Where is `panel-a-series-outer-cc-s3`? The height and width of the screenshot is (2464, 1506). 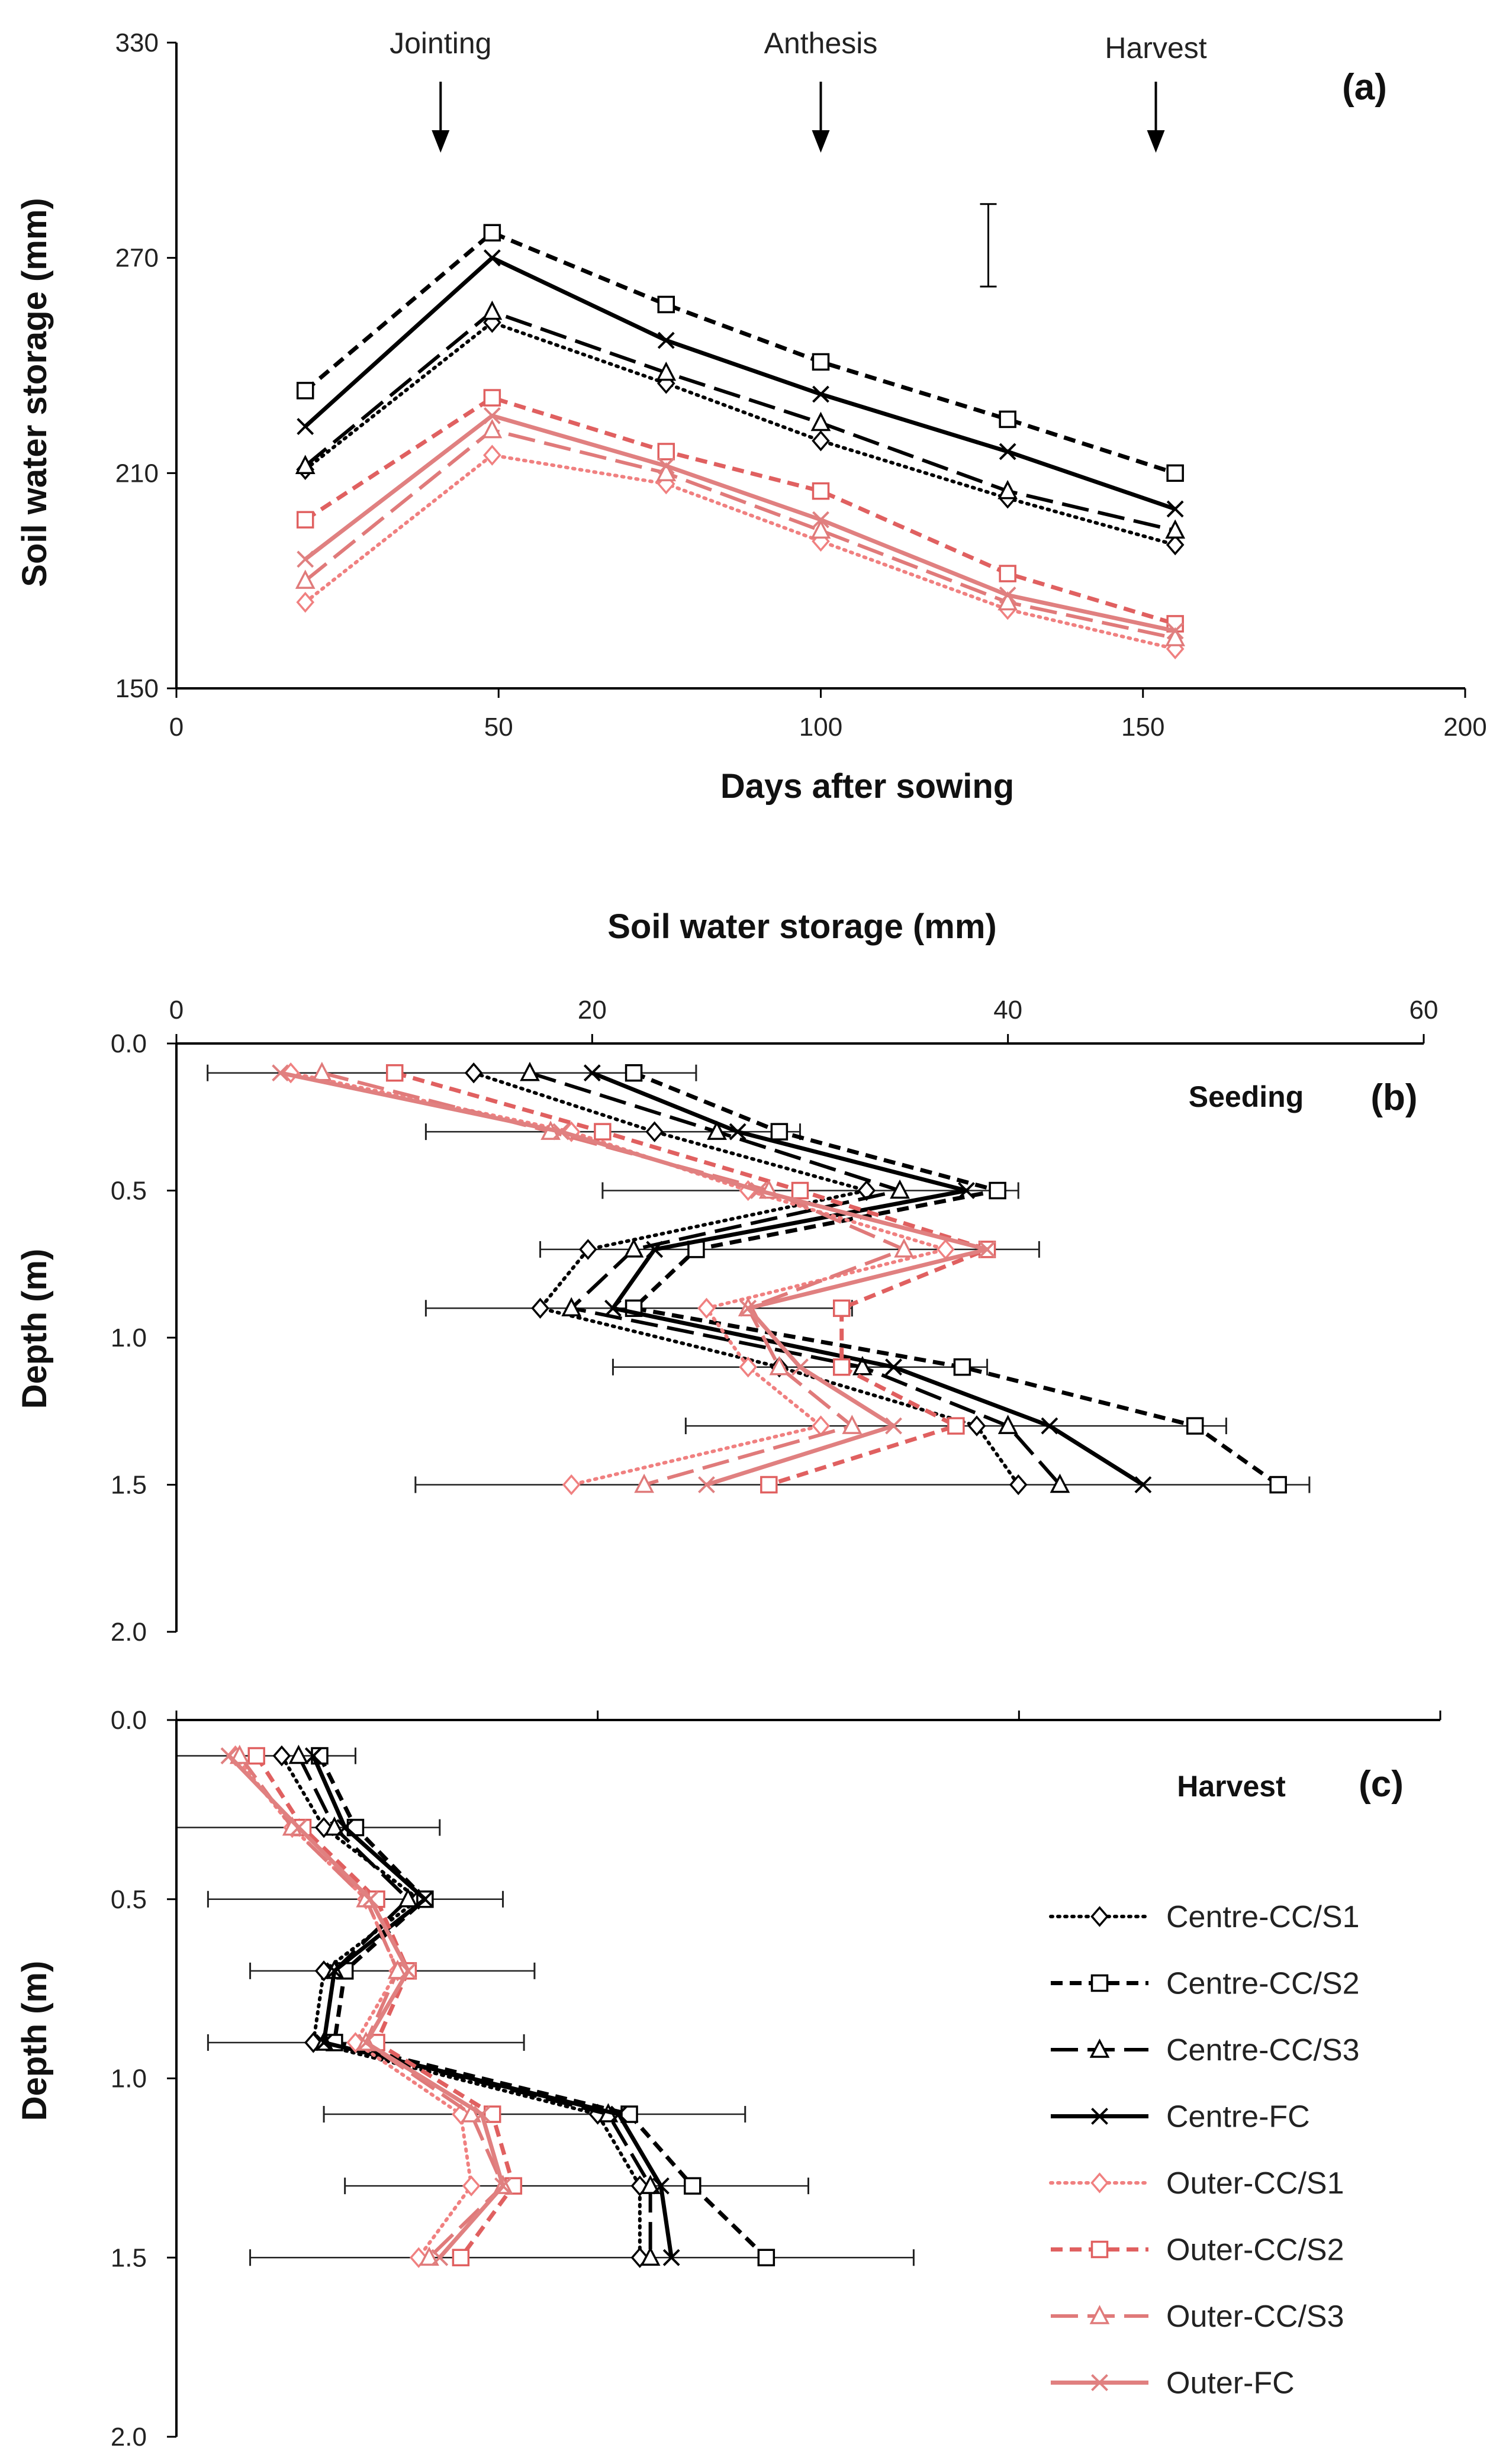 panel-a-series-outer-cc-s3 is located at coordinates (740, 532).